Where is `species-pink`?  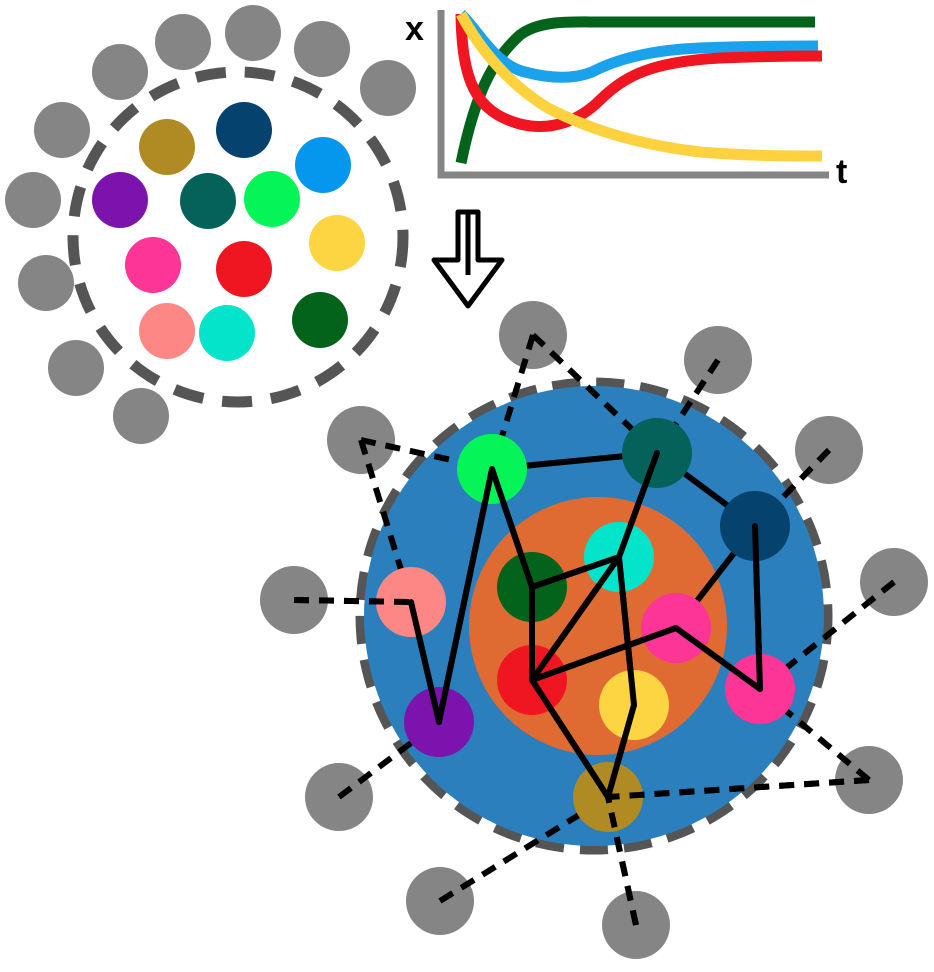 species-pink is located at coordinates (153, 265).